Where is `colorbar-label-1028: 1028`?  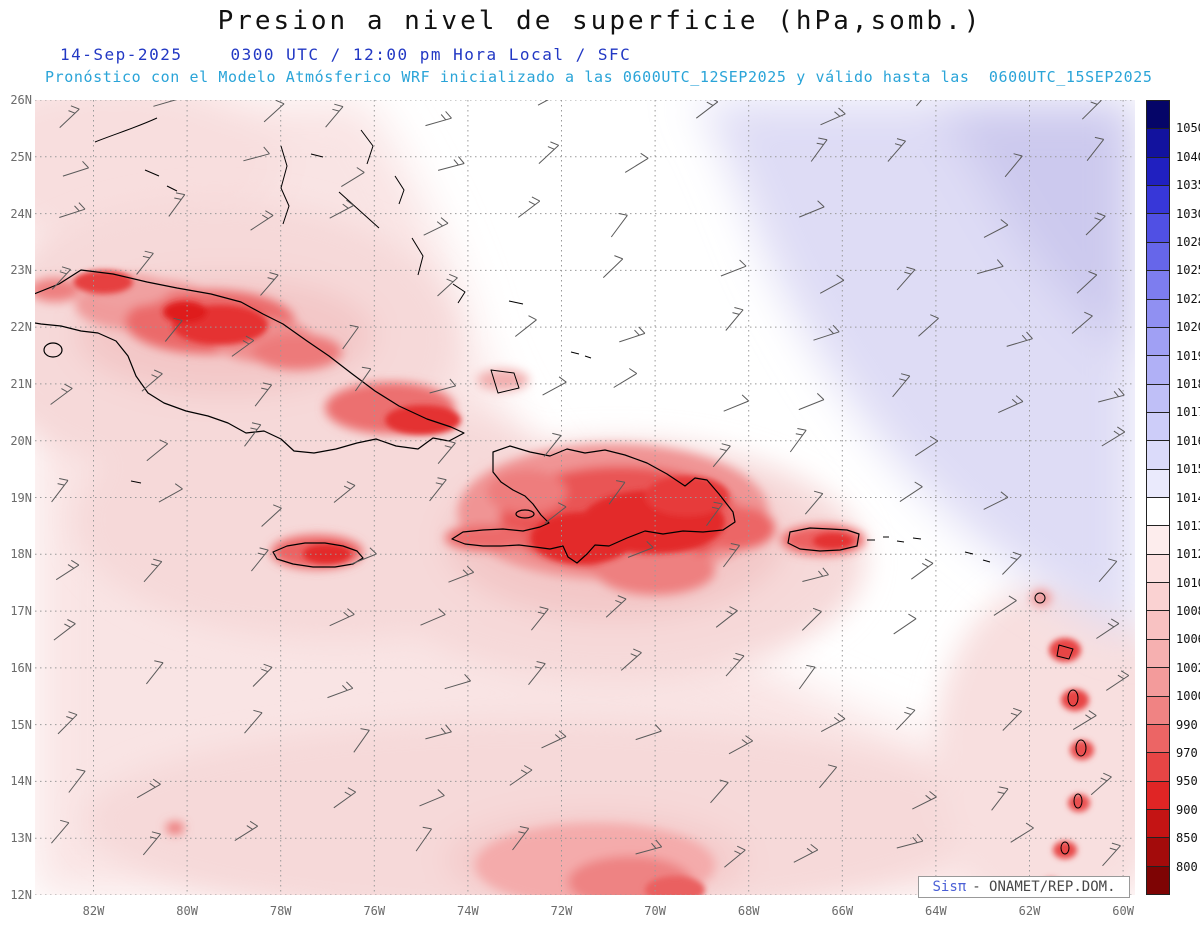
colorbar-label-1028: 1028 is located at coordinates (1188, 241).